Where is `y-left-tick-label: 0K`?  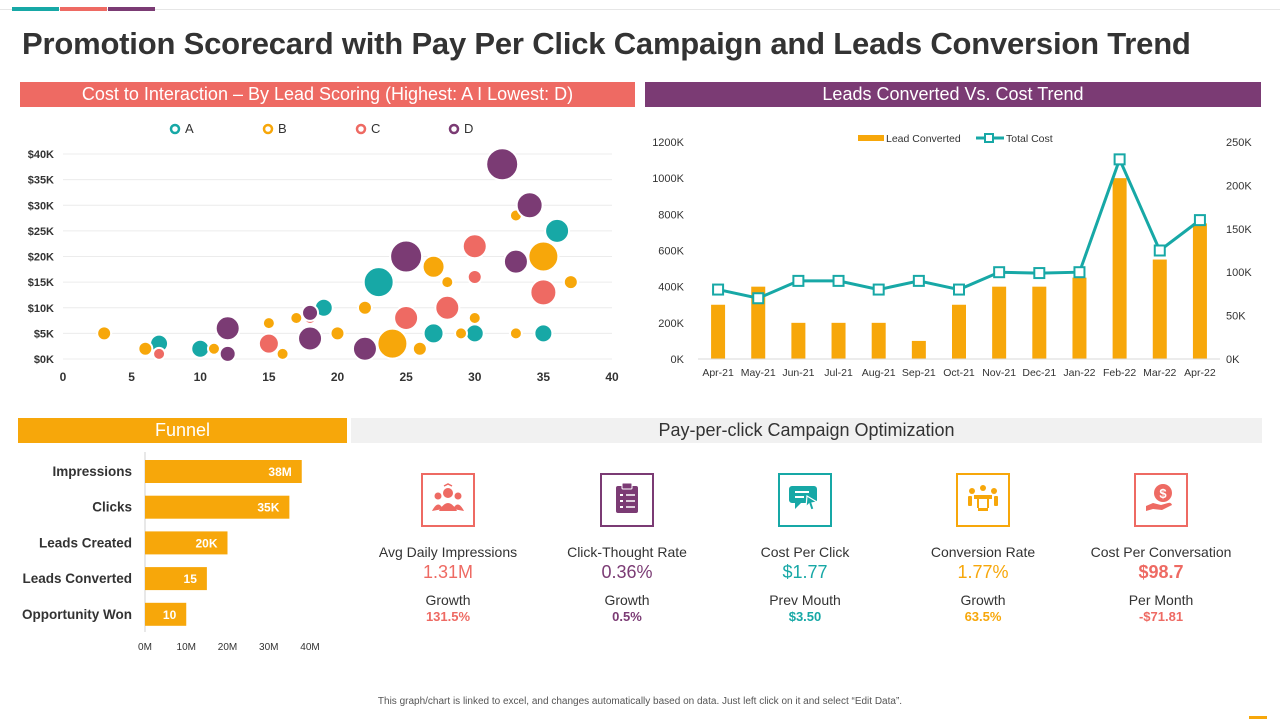
y-left-tick-label: 0K is located at coordinates (678, 360).